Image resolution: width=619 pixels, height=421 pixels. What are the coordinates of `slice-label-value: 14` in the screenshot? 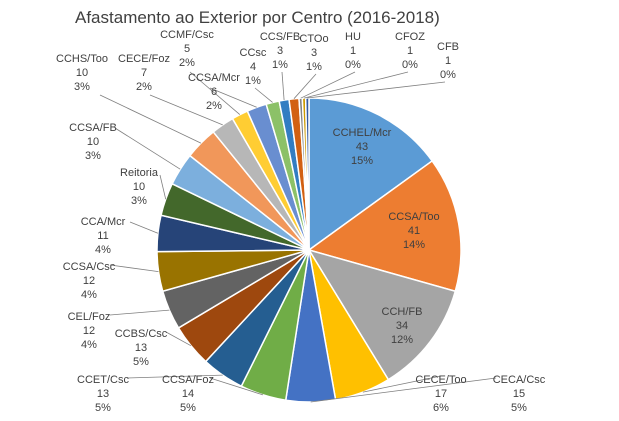 It's located at (188, 394).